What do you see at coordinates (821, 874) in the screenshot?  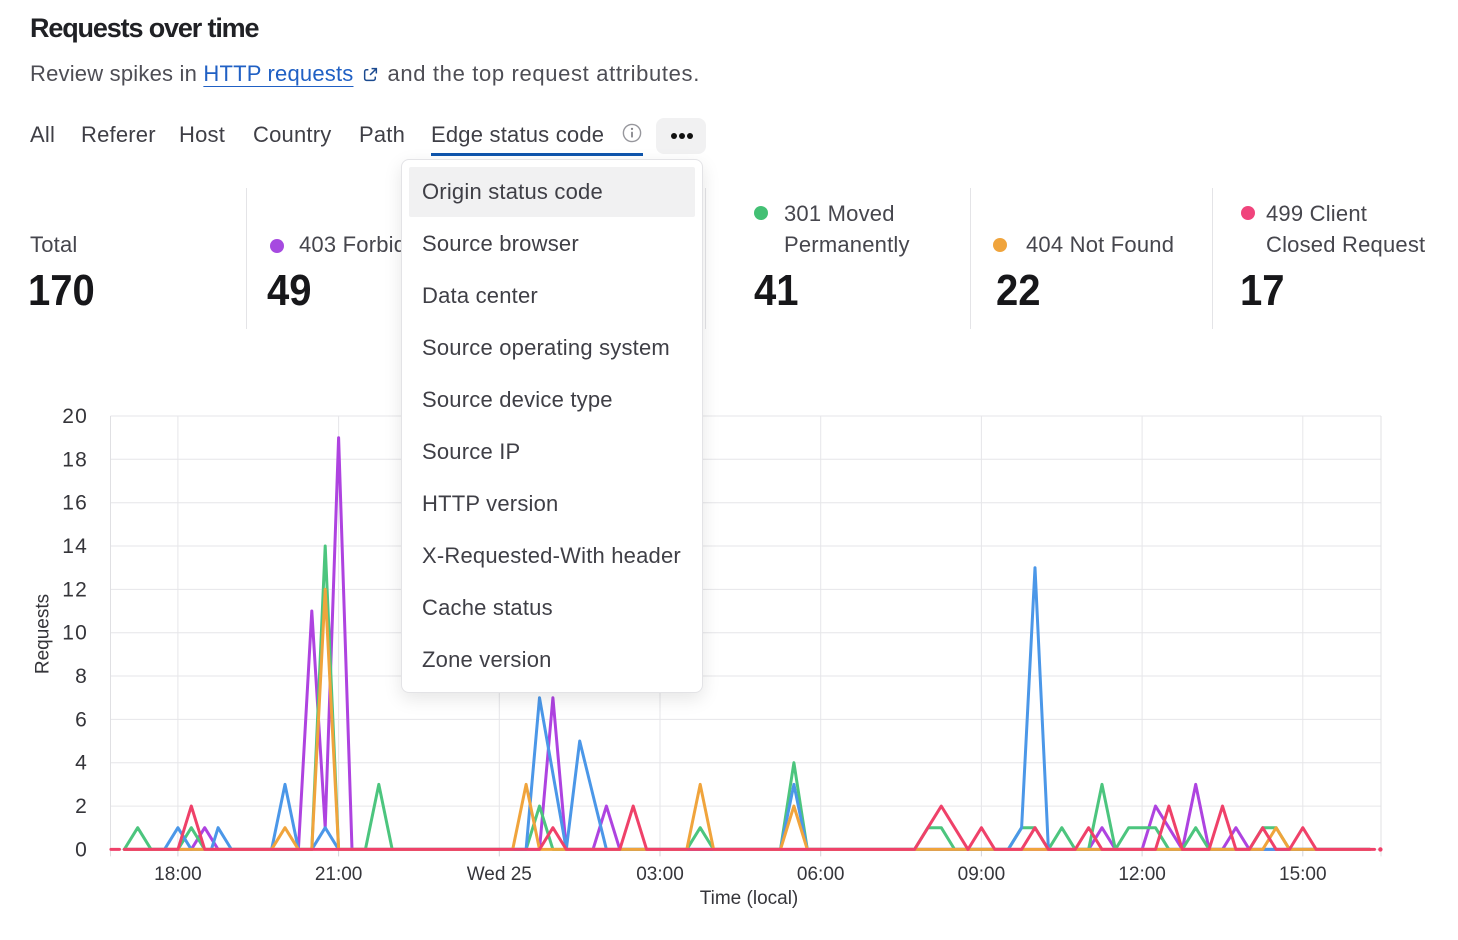 I see `svg-text: 06:00` at bounding box center [821, 874].